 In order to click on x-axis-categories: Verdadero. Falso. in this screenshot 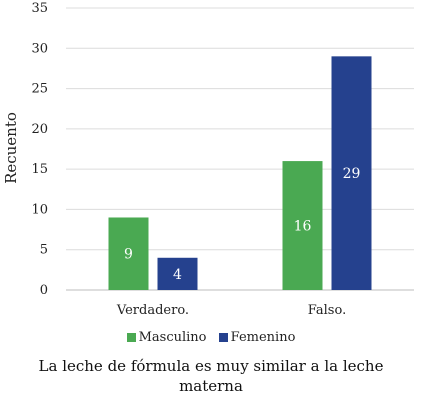, I will do `click(231, 310)`.